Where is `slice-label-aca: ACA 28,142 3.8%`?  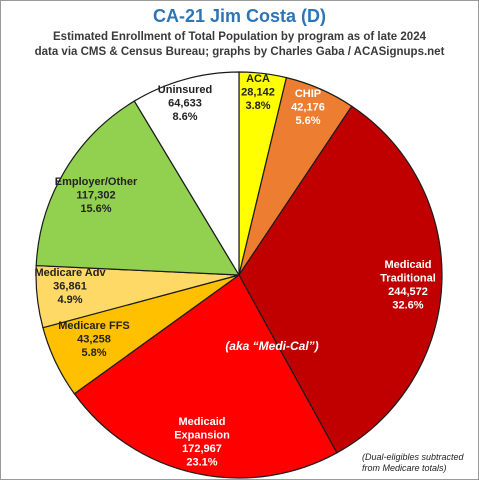
slice-label-aca: ACA 28,142 3.8% is located at coordinates (258, 92).